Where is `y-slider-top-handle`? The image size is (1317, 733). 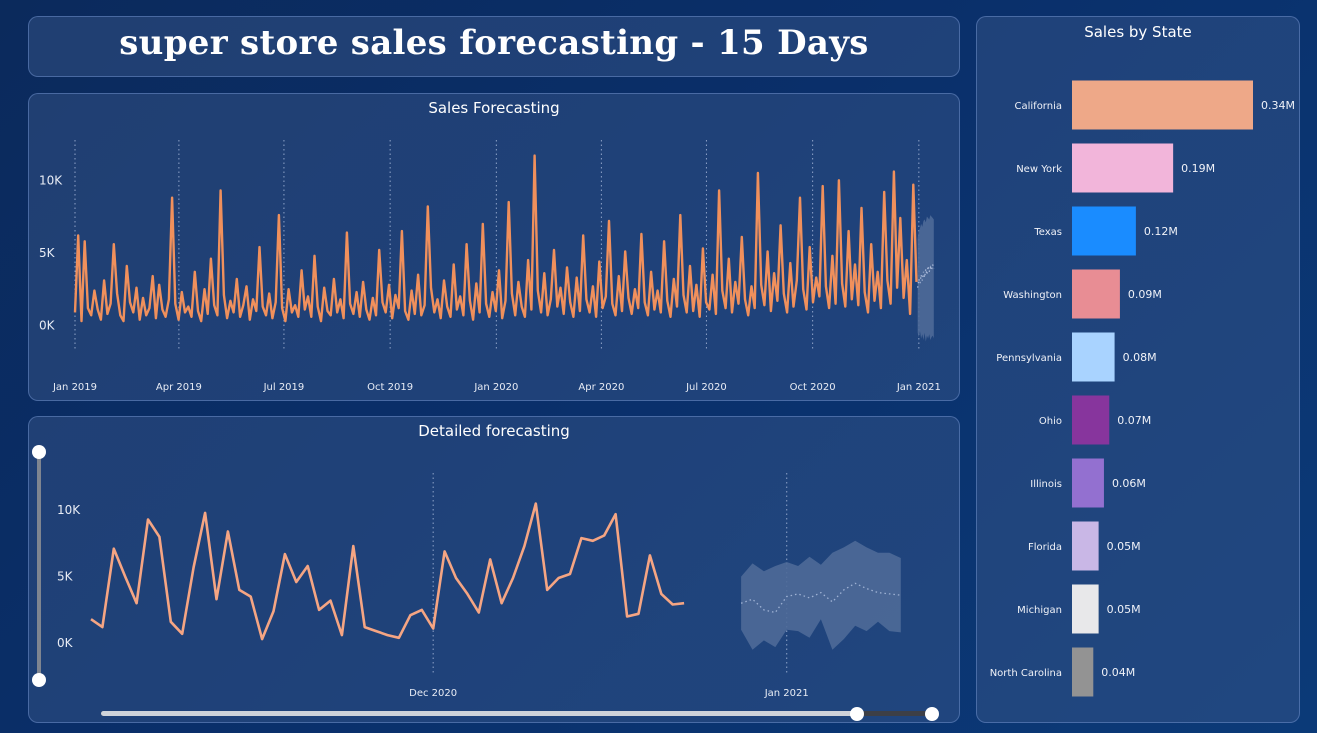 y-slider-top-handle is located at coordinates (39, 452).